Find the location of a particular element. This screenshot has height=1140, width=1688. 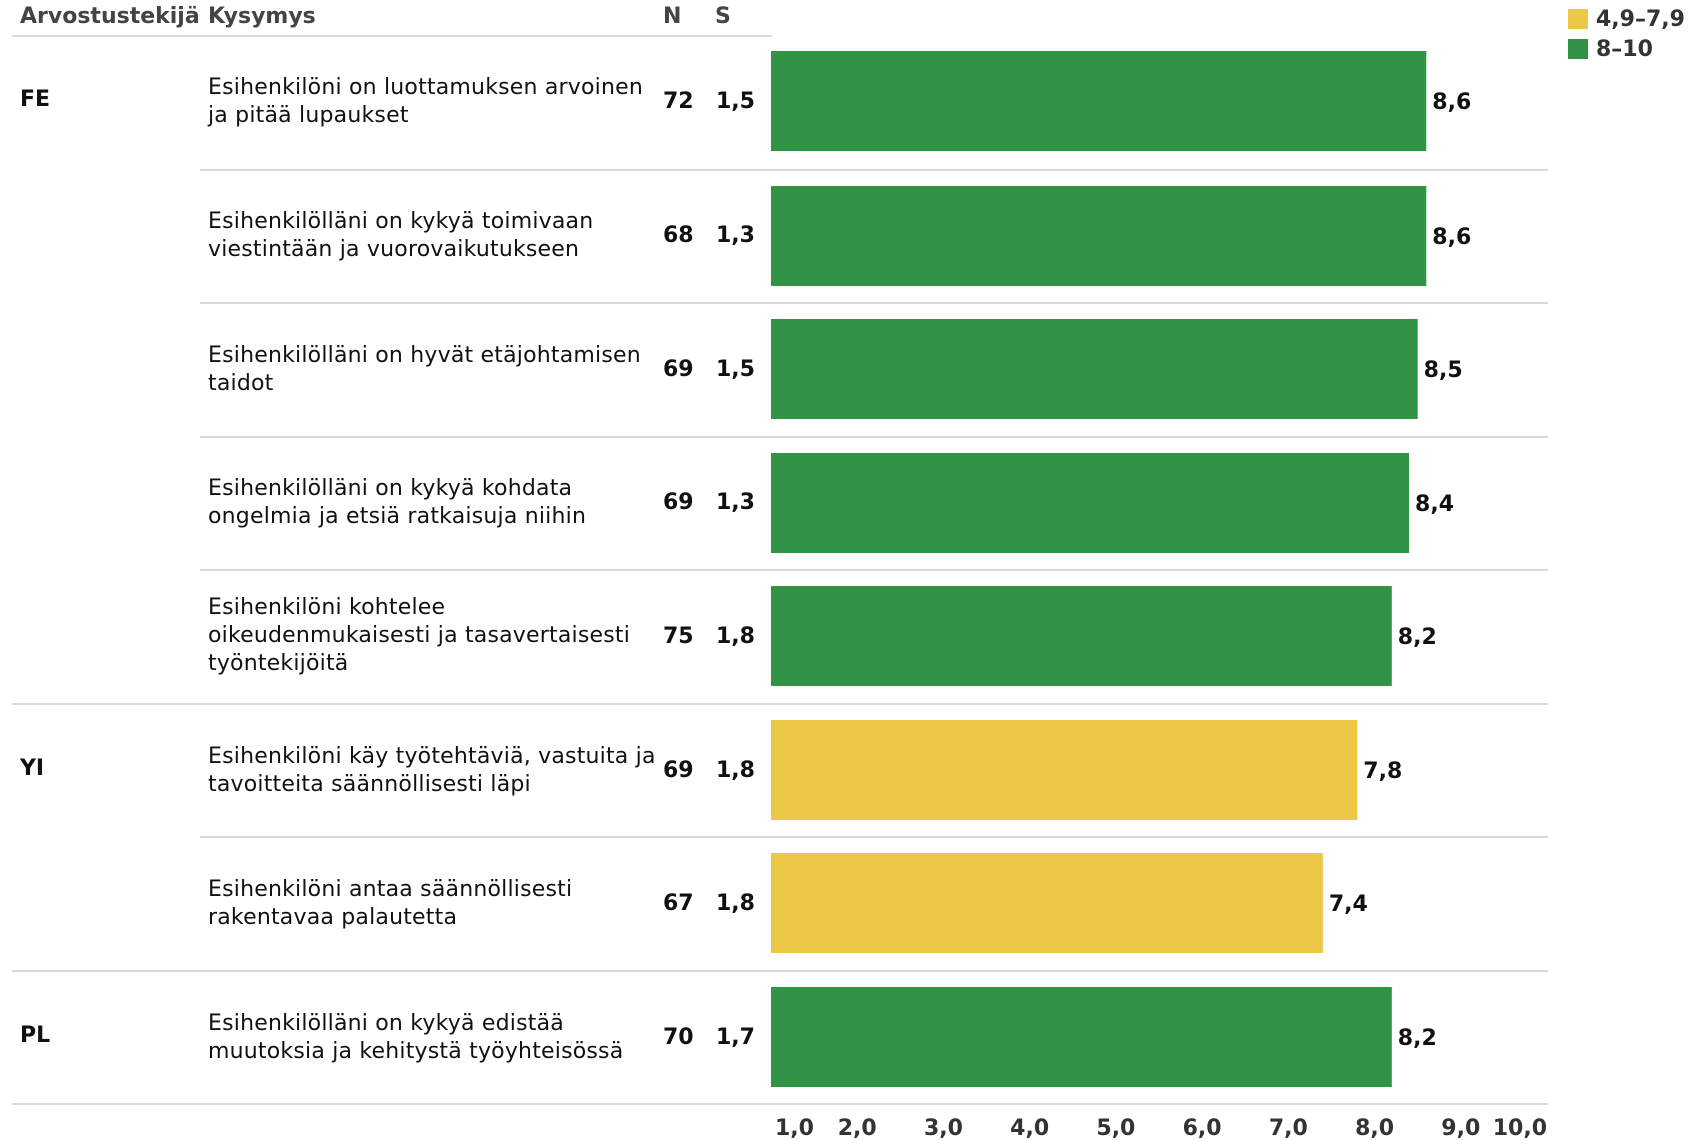

bar-value-label: 8,5 is located at coordinates (1443, 370).